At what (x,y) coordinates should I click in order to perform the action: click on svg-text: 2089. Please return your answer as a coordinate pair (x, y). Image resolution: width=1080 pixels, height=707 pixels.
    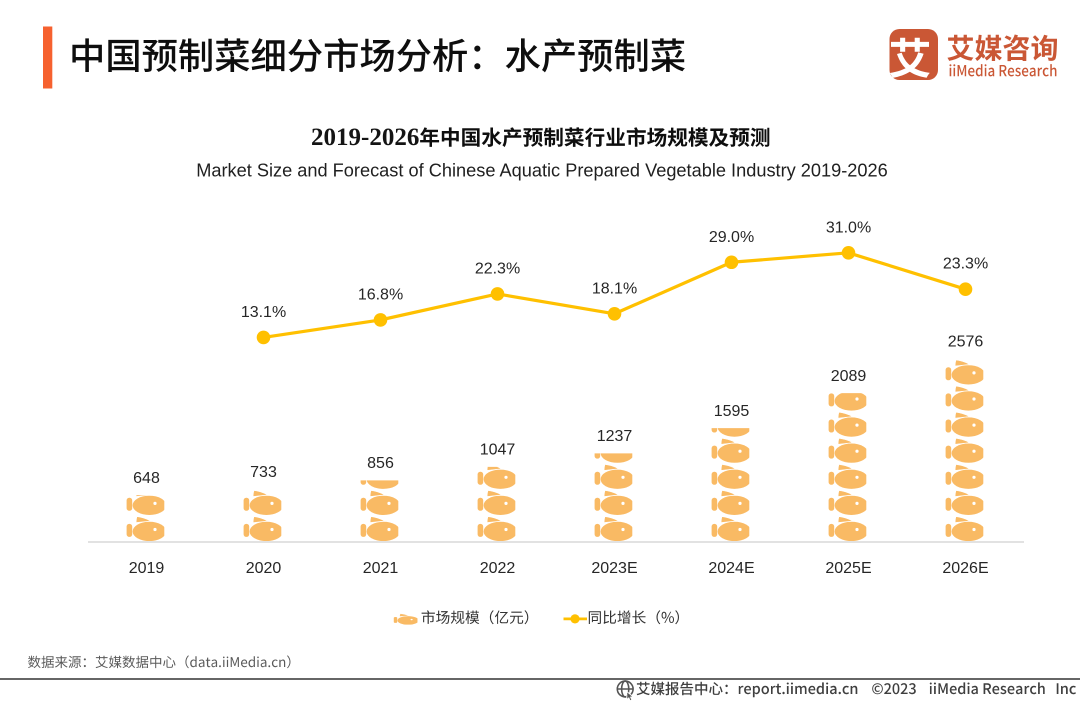
    Looking at the image, I should click on (849, 376).